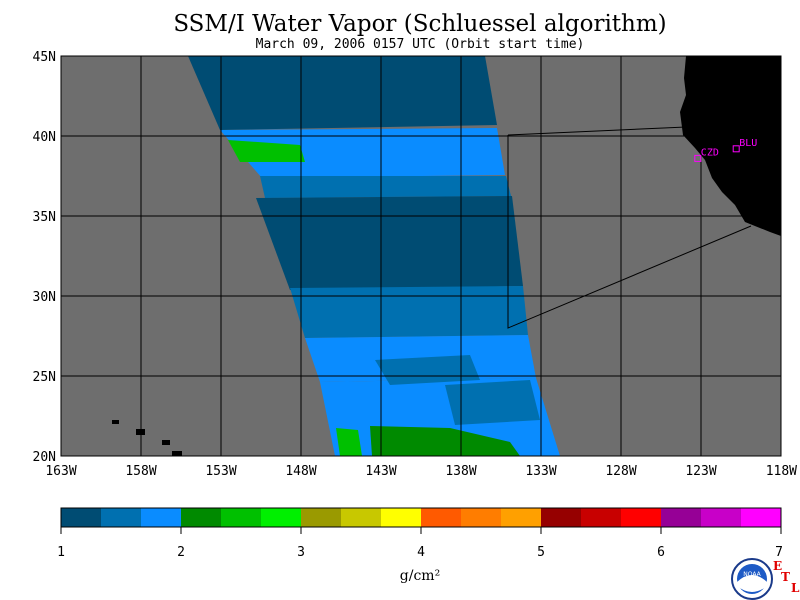  What do you see at coordinates (698, 158) in the screenshot?
I see `station-marker-czd` at bounding box center [698, 158].